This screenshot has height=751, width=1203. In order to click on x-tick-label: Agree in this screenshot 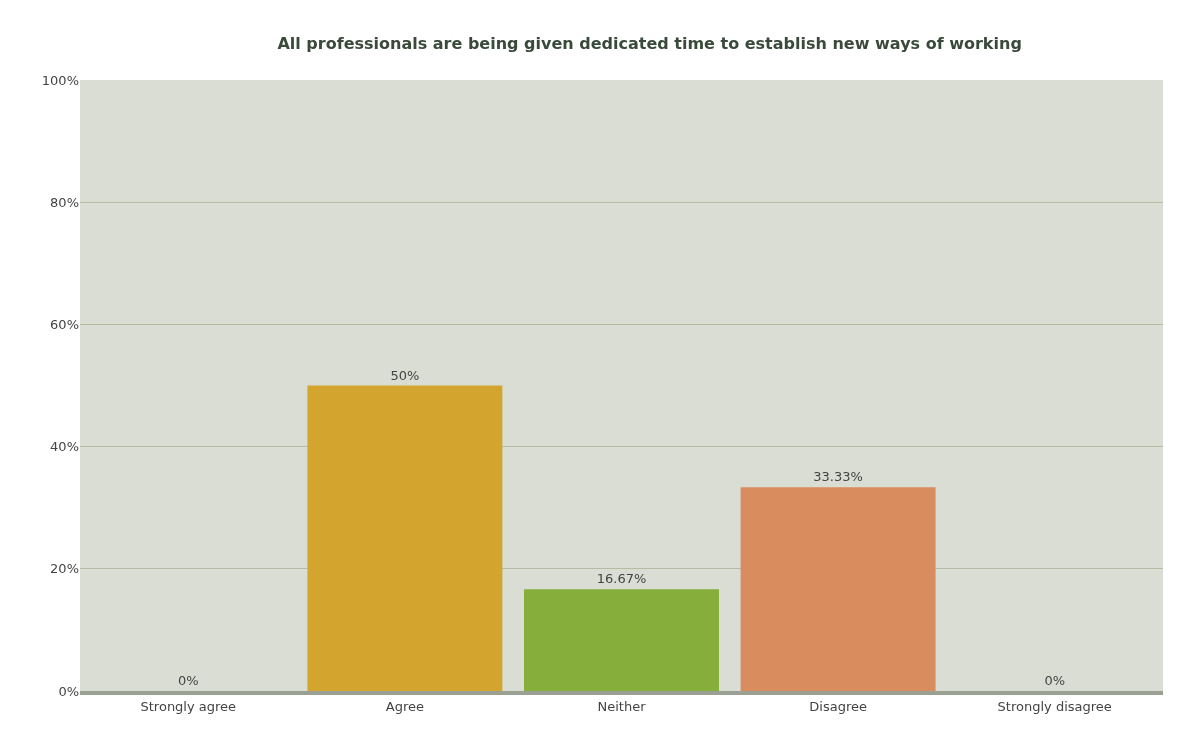, I will do `click(404, 706)`.